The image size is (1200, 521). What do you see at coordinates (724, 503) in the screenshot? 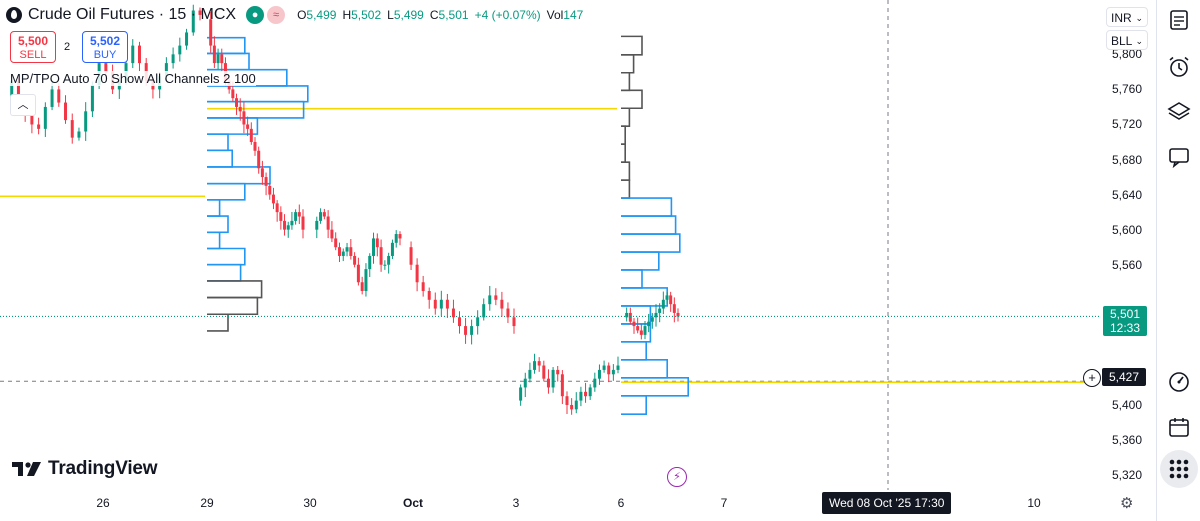
I see `time-tick-label: 7` at bounding box center [724, 503].